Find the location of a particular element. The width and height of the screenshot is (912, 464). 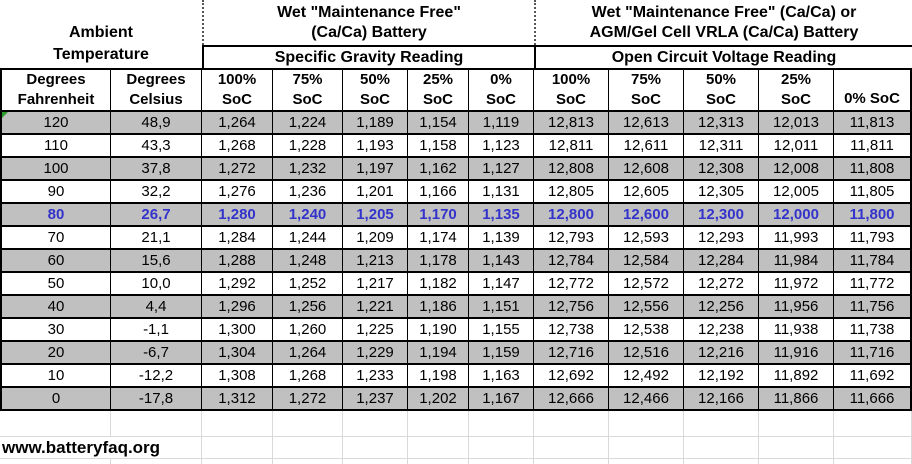

table-cell: 32,2 is located at coordinates (156, 191).